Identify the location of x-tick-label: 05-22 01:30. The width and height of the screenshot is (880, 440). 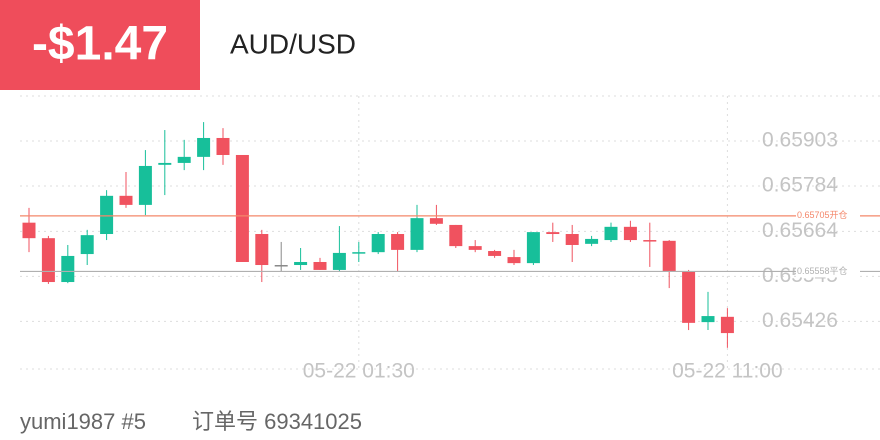
(359, 371).